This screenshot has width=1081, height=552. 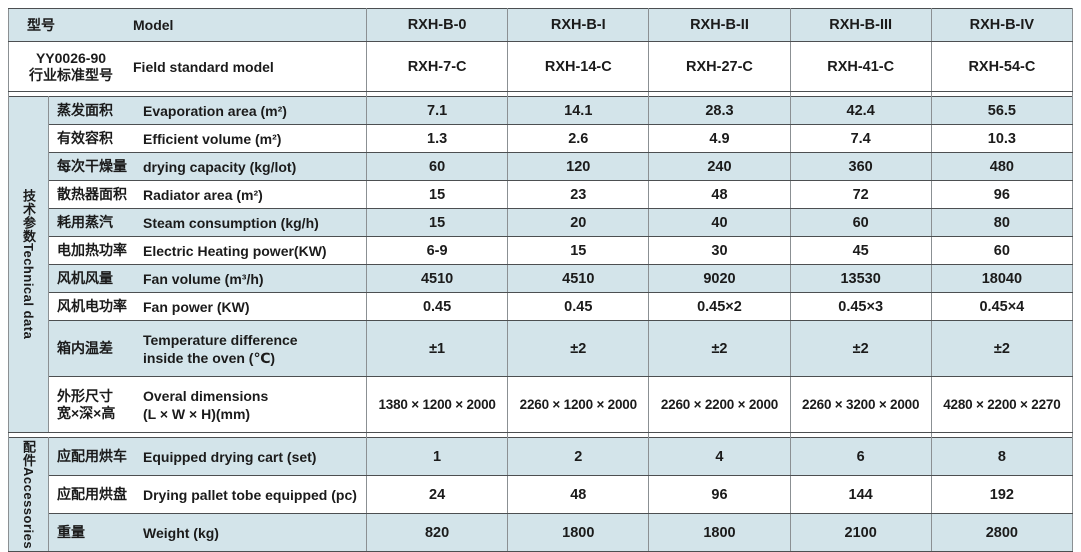 I want to click on spec-row-weight: 重量 Weight (kg) 820 1800 1800 2100 2800, so click(x=541, y=532).